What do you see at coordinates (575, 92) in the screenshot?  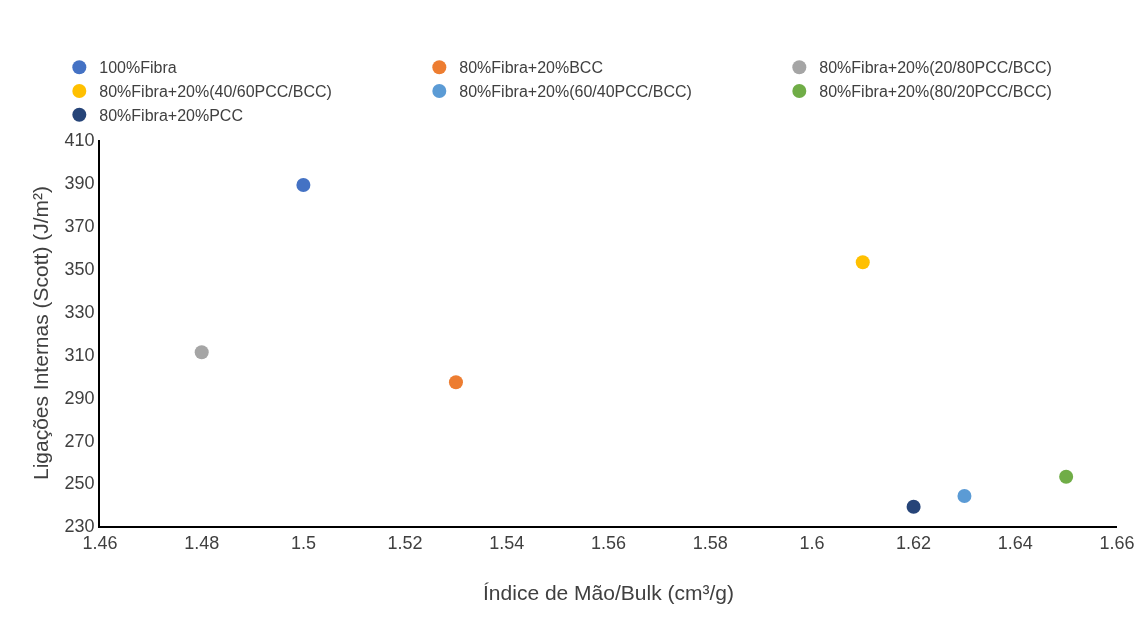 I see `legend-label: 80%Fibra+20%(60/40PCC/BCC)` at bounding box center [575, 92].